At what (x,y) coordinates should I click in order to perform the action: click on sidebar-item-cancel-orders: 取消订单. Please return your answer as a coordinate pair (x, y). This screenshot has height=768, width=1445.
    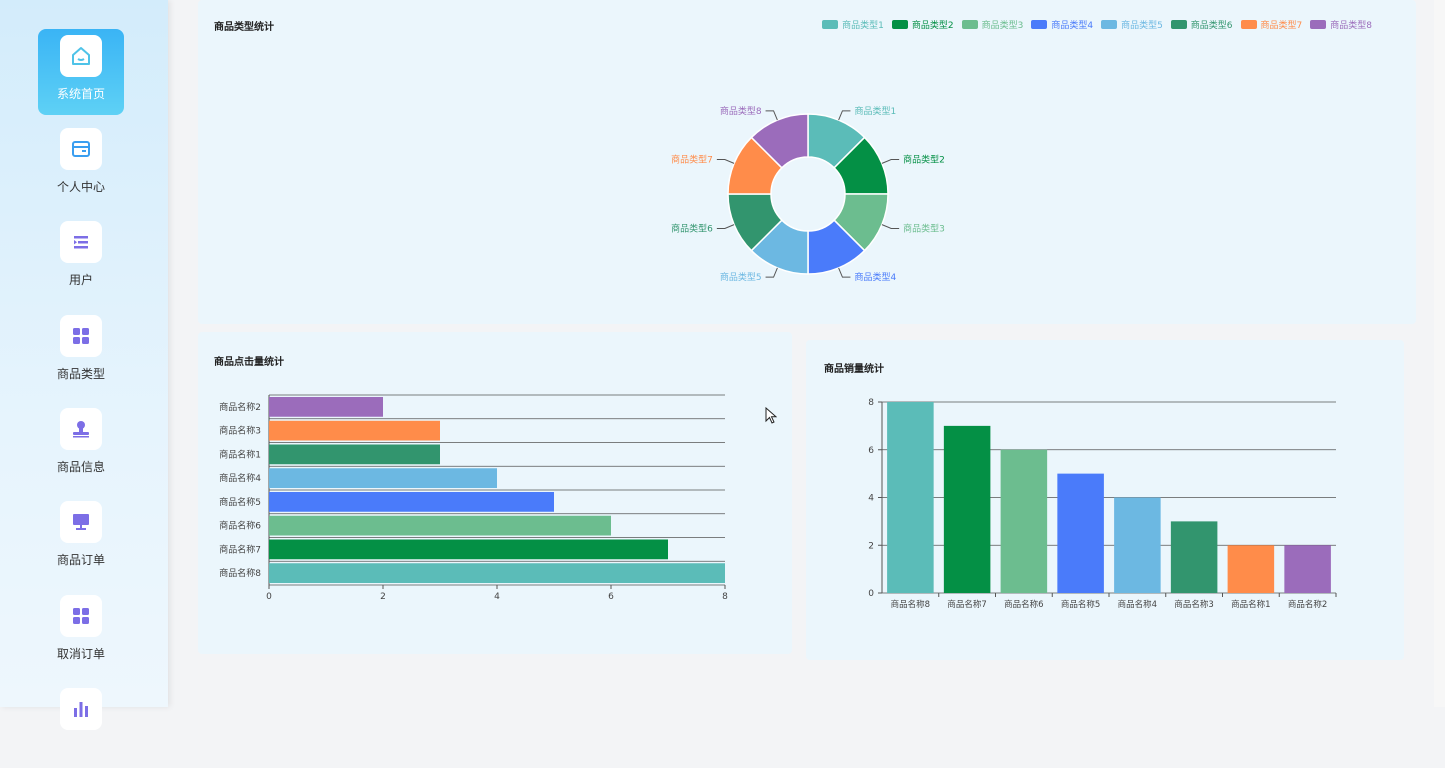
    Looking at the image, I should click on (81, 632).